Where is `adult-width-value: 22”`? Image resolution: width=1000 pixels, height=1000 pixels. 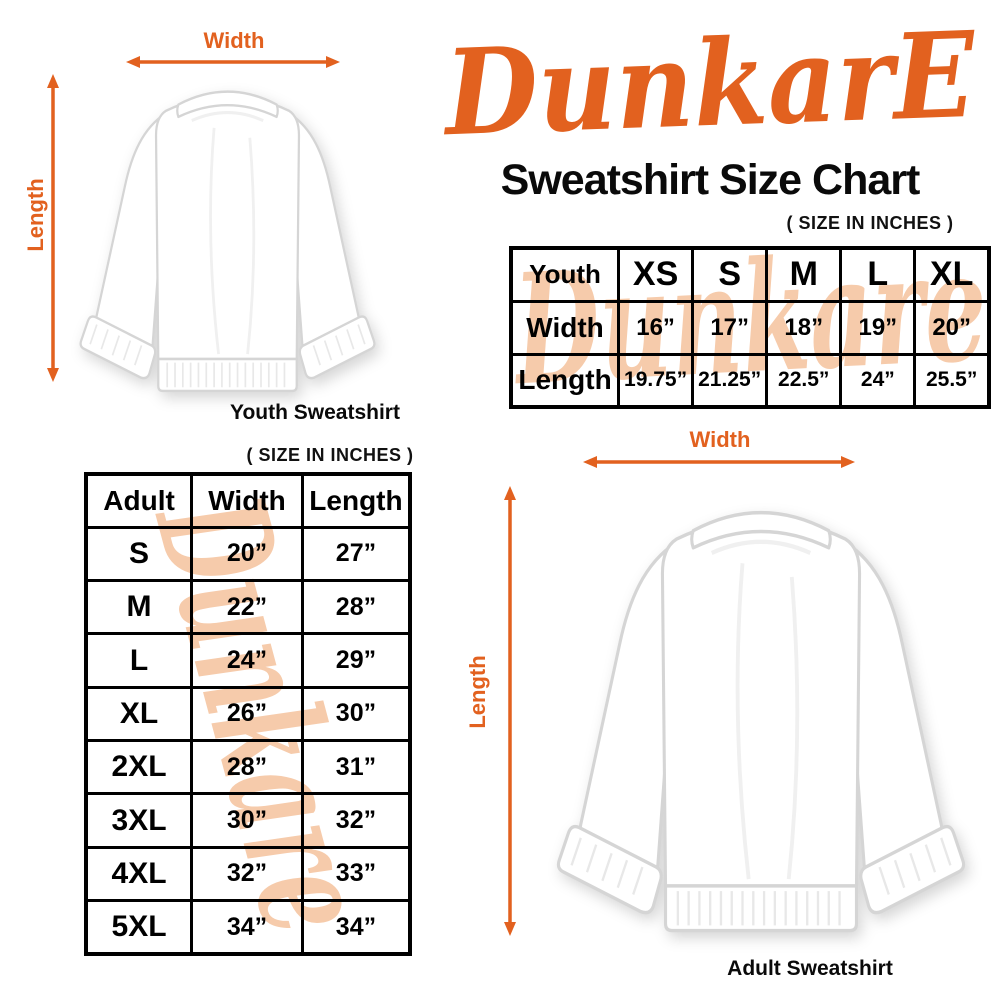
adult-width-value: 22” is located at coordinates (247, 607).